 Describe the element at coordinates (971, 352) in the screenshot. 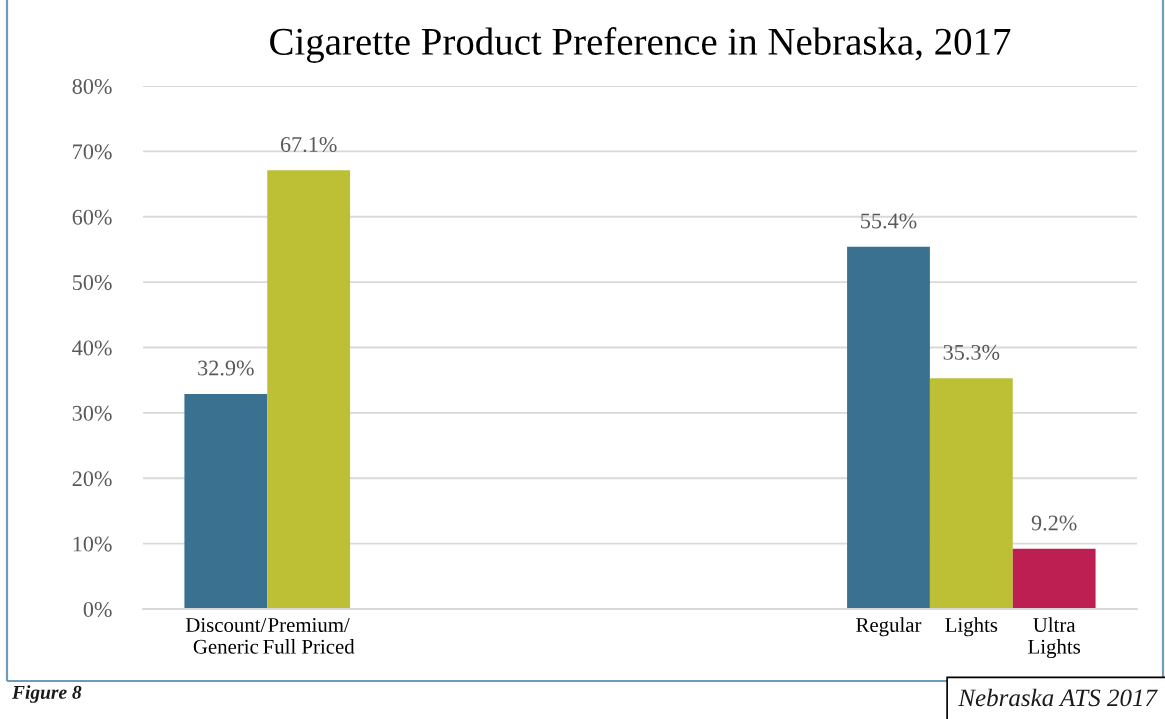

I see `data-label: 35.3%` at that location.